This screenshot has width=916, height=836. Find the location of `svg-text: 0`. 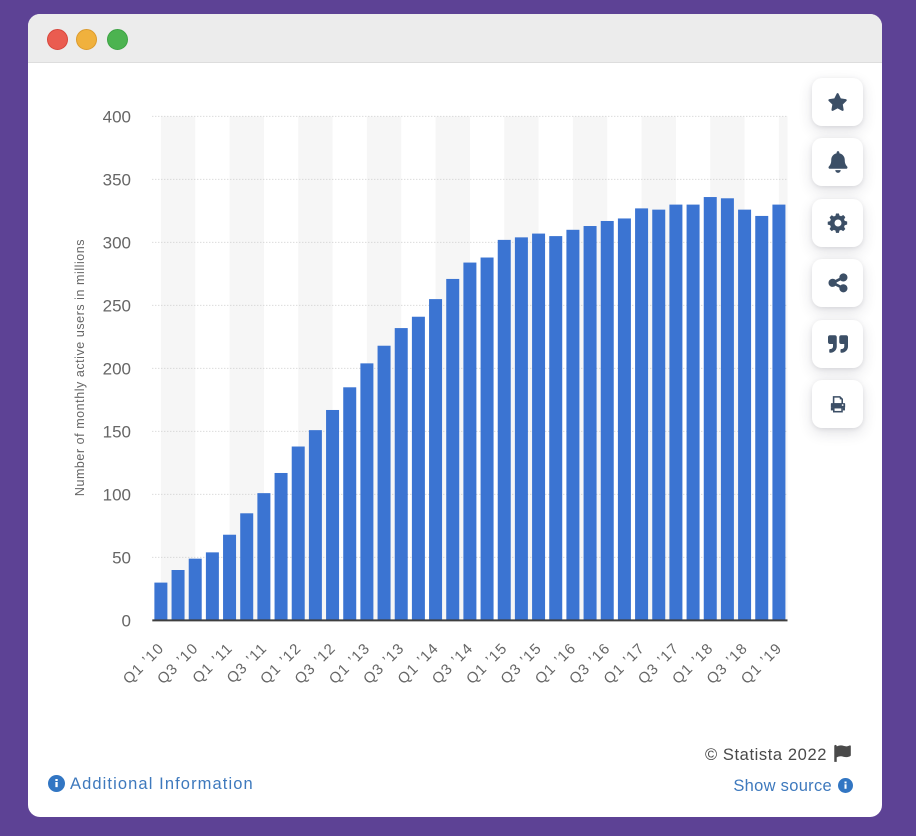

svg-text: 0 is located at coordinates (126, 620).